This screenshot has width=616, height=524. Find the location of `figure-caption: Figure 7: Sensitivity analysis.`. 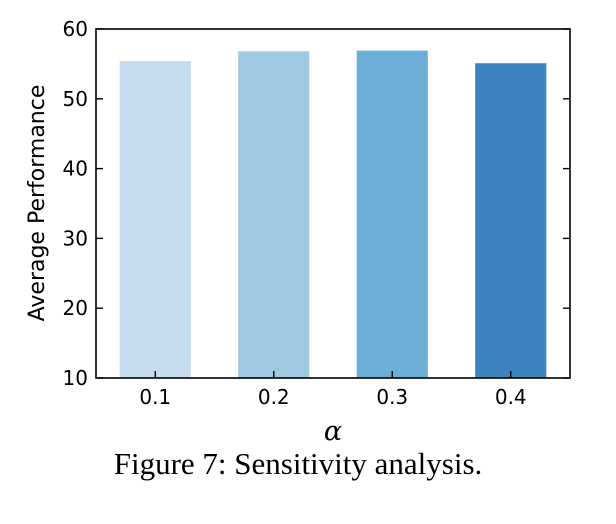

figure-caption: Figure 7: Sensitivity analysis. is located at coordinates (298, 463).